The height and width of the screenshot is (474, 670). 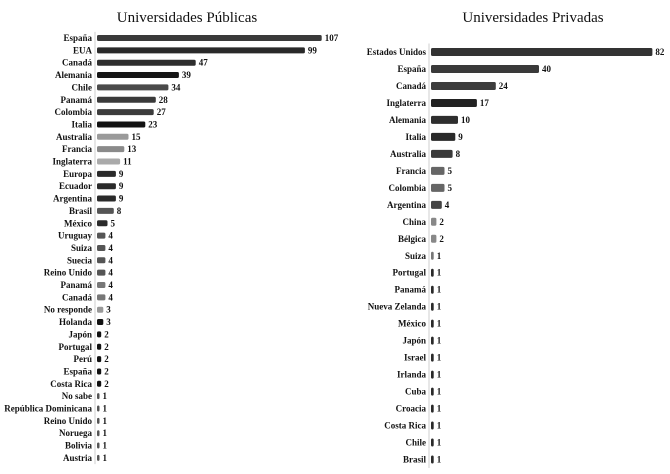 I want to click on category-label: Alemania, so click(x=73, y=75).